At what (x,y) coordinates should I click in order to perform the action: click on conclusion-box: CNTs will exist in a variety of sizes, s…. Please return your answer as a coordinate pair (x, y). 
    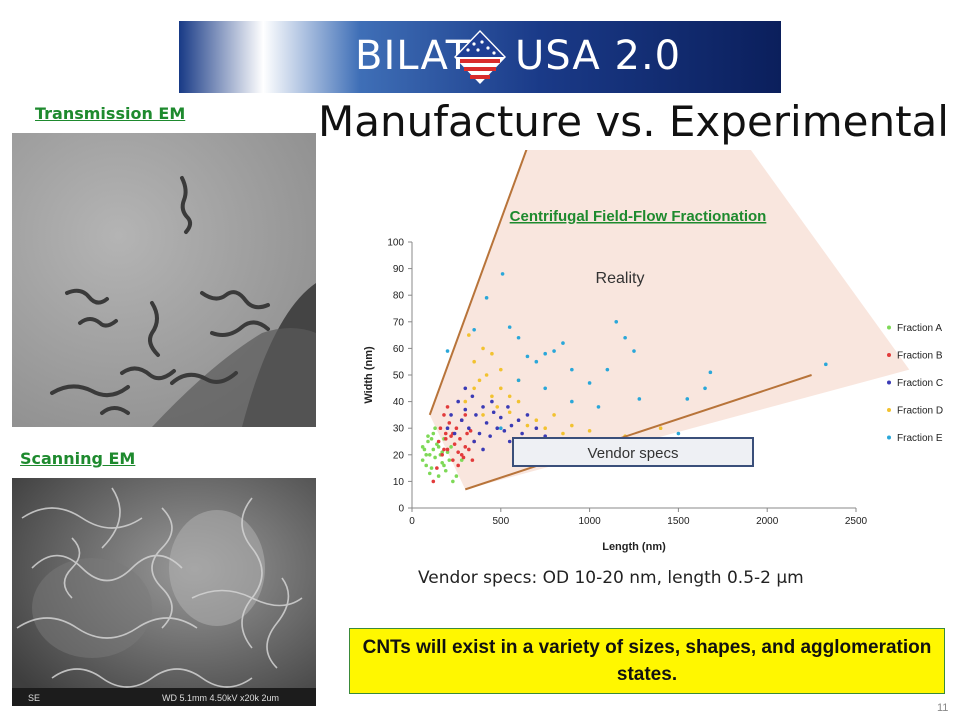
    Looking at the image, I should click on (647, 661).